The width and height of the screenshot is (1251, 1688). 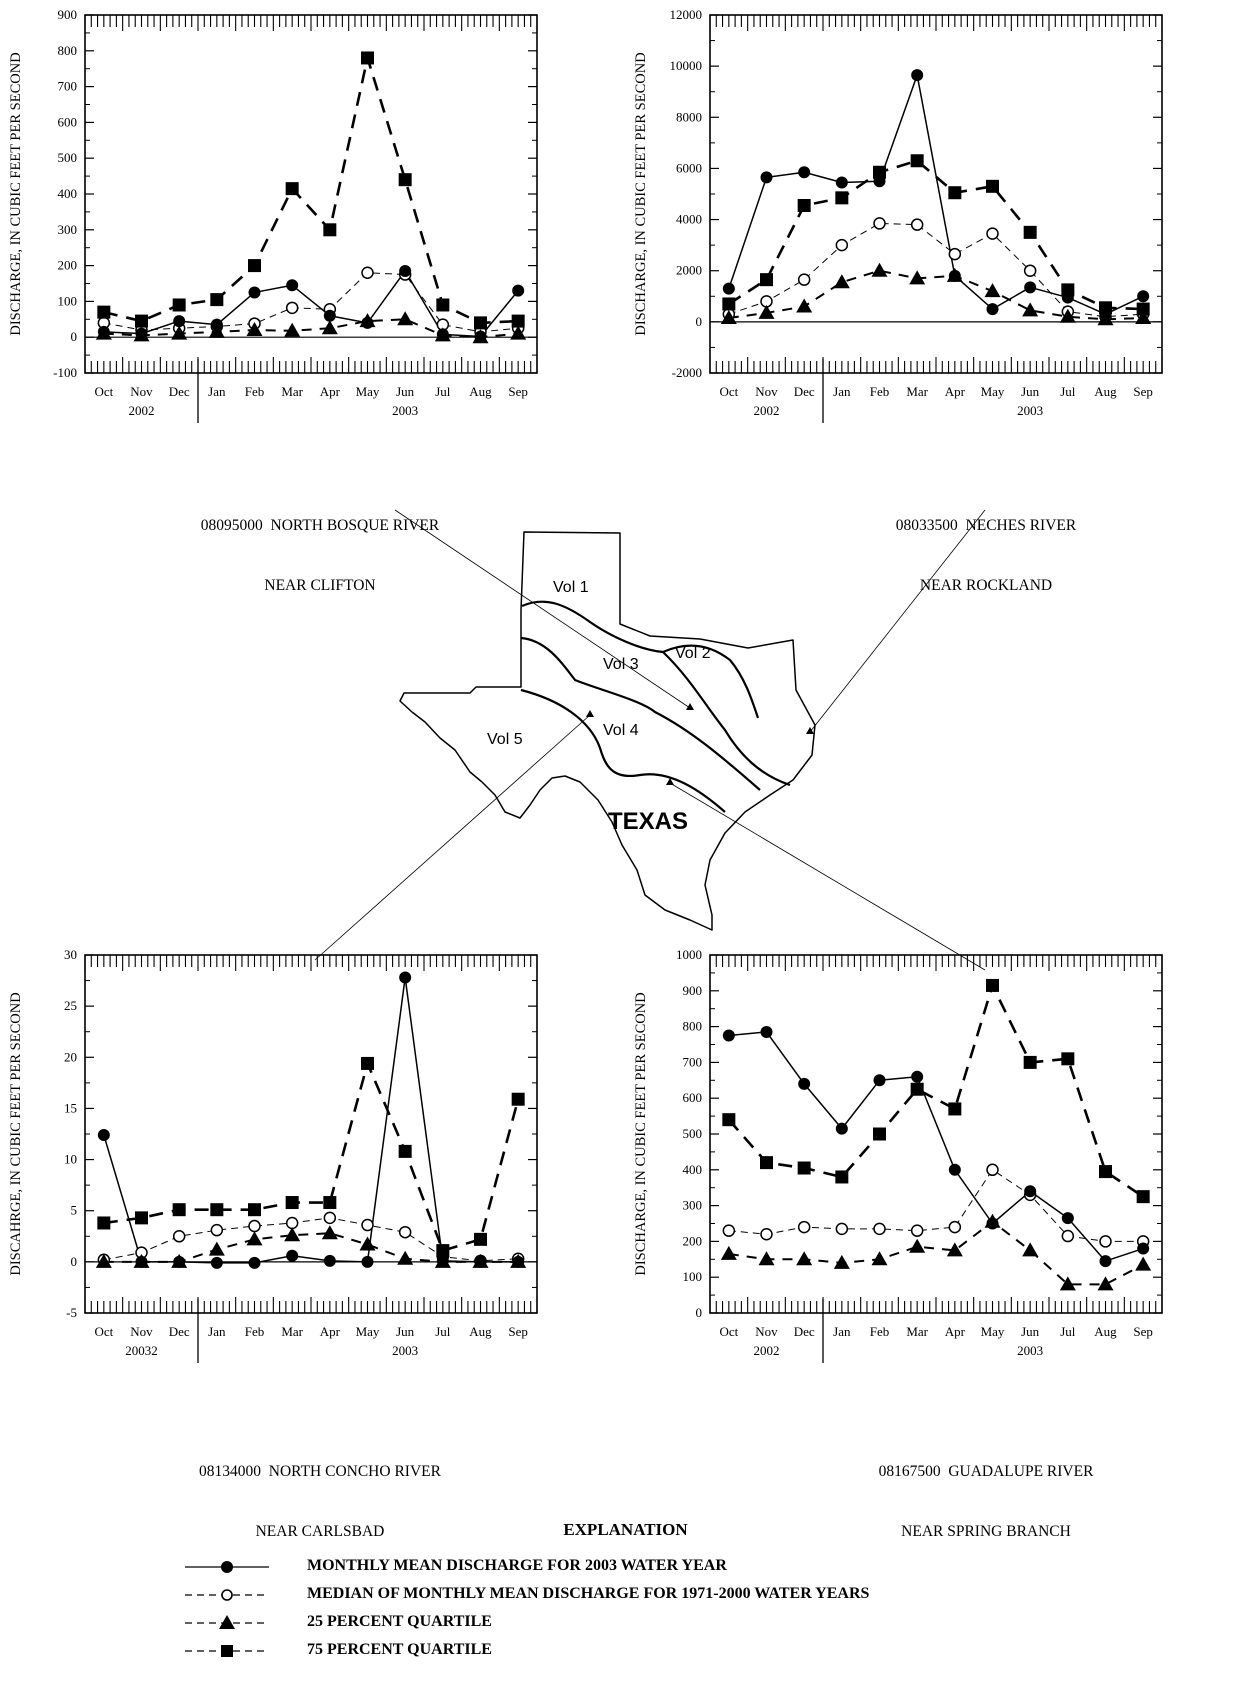 What do you see at coordinates (70, 1056) in the screenshot?
I see `y-tick-label: 20` at bounding box center [70, 1056].